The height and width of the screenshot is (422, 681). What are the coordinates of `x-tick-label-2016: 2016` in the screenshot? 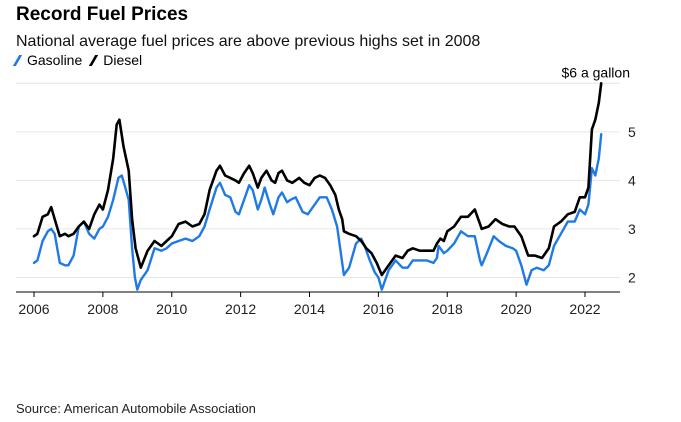 It's located at (378, 309).